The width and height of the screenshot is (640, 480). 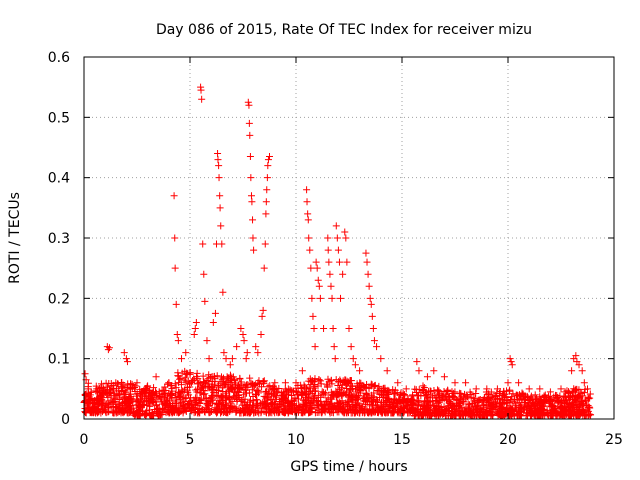 I want to click on y-tick-label: 0.4, so click(x=59, y=179).